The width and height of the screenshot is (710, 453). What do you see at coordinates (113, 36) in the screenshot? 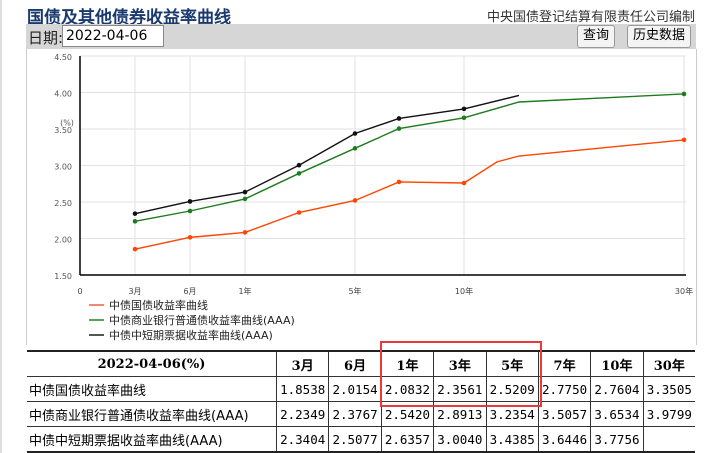
I see `date-input` at bounding box center [113, 36].